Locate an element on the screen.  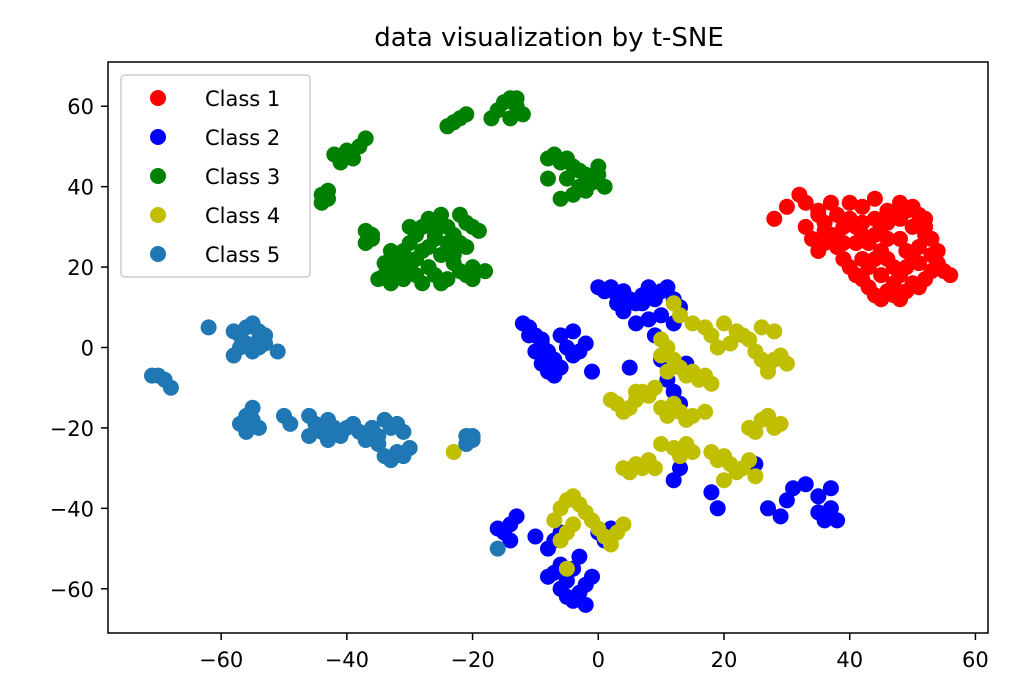
y-axis: 60 40 20 0 −20 −40 −60 is located at coordinates (79, 348).